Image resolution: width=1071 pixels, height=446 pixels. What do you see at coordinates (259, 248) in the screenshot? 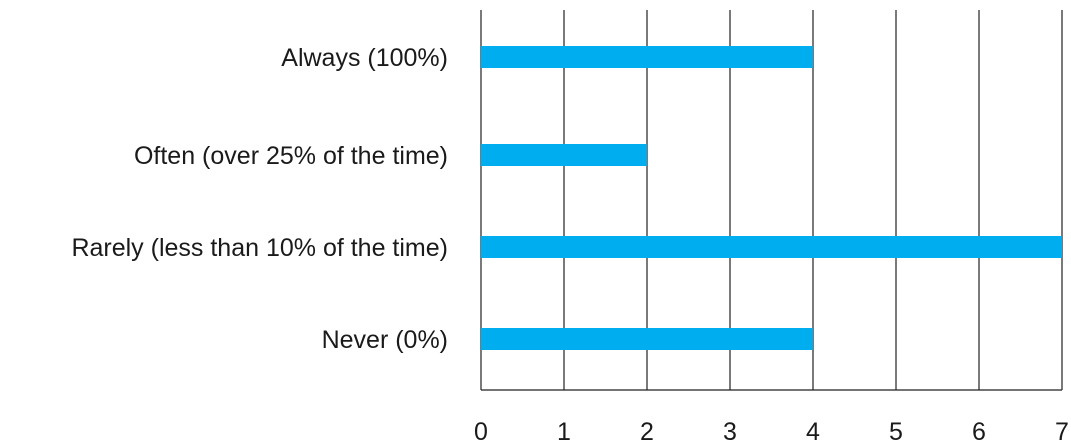
I see `category-label: Rarely (less than 10% of the time)` at bounding box center [259, 248].